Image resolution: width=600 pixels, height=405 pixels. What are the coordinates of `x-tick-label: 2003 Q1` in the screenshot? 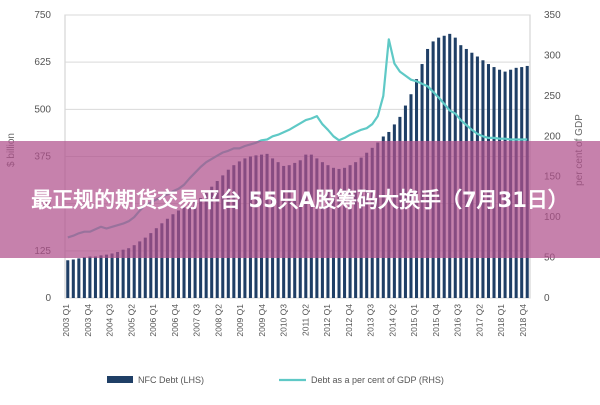 It's located at (66, 320).